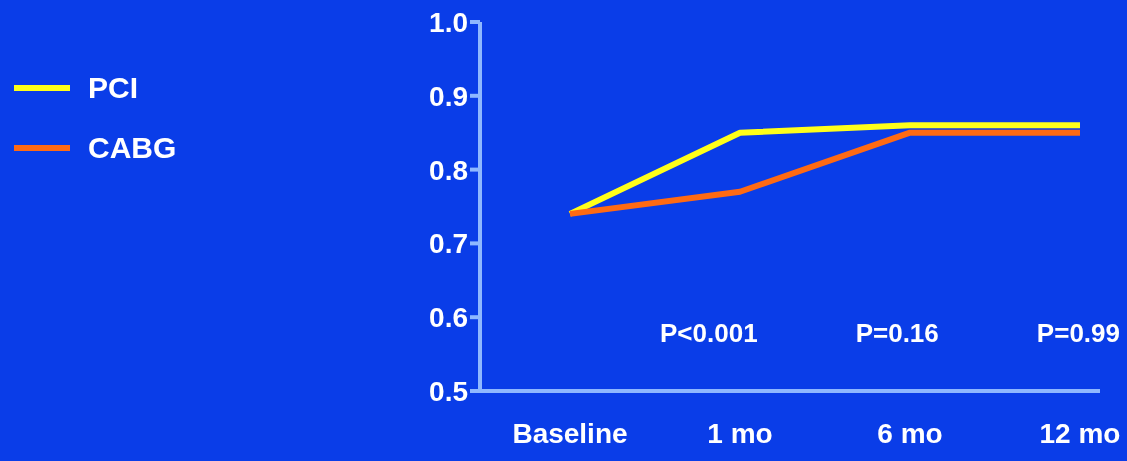  What do you see at coordinates (910, 433) in the screenshot?
I see `x-tick-label: 6 mo` at bounding box center [910, 433].